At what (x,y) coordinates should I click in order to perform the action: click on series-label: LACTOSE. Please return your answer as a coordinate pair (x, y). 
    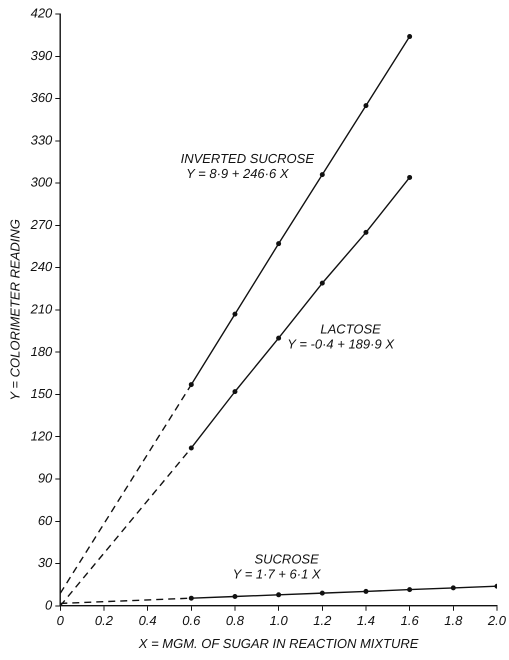
    Looking at the image, I should click on (351, 329).